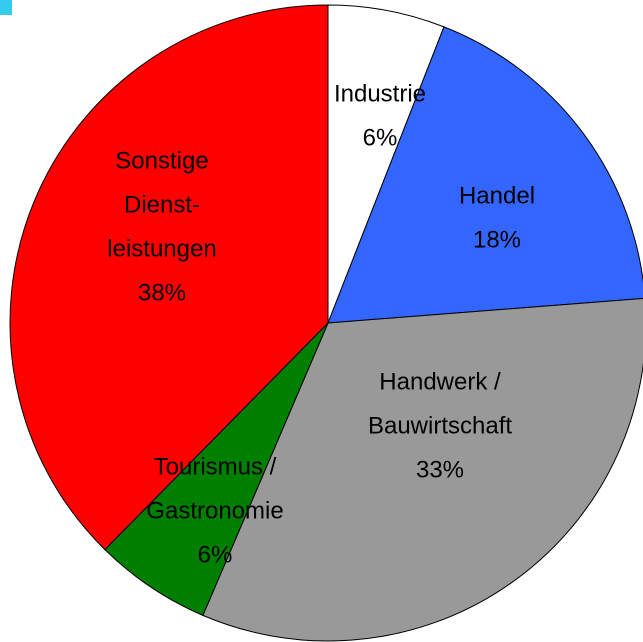 The width and height of the screenshot is (643, 642). What do you see at coordinates (214, 510) in the screenshot?
I see `slice-label: Gastronomie` at bounding box center [214, 510].